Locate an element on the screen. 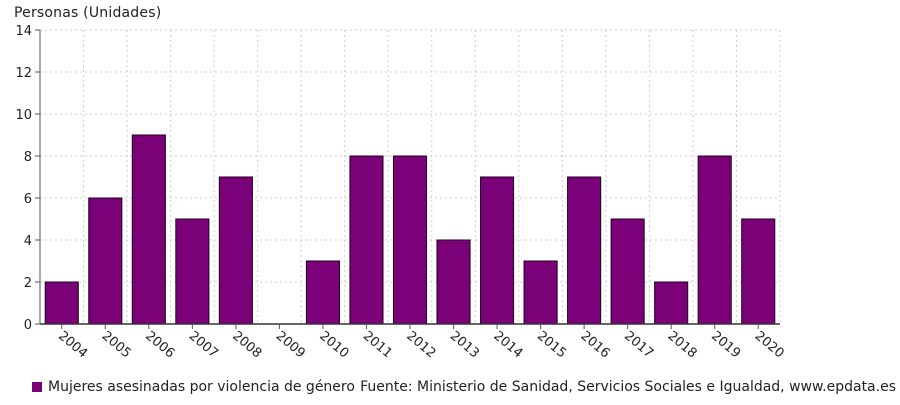 This screenshot has width=900, height=405. x-tick-label: 2013 is located at coordinates (464, 345).